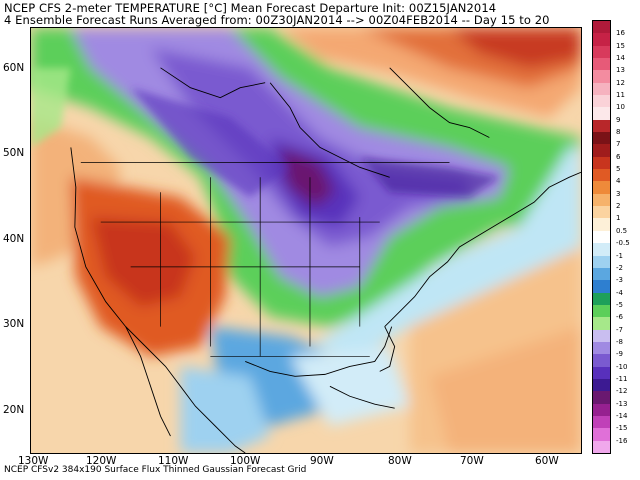 Image resolution: width=640 pixels, height=480 pixels. Describe the element at coordinates (14, 410) in the screenshot. I see `lat-label: 20N` at that location.